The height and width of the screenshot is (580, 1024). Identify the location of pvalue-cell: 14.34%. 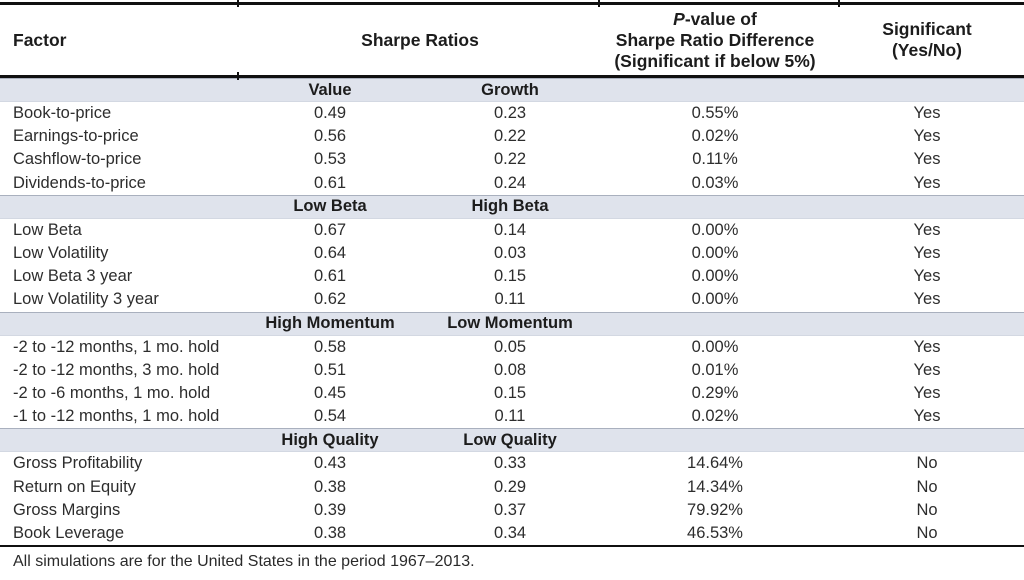
(715, 486).